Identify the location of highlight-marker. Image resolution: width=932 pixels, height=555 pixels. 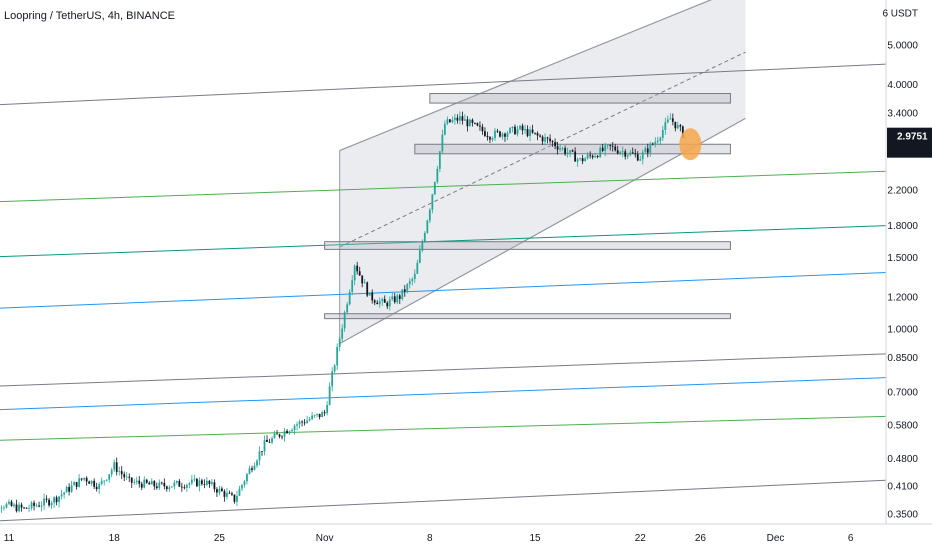
(690, 144).